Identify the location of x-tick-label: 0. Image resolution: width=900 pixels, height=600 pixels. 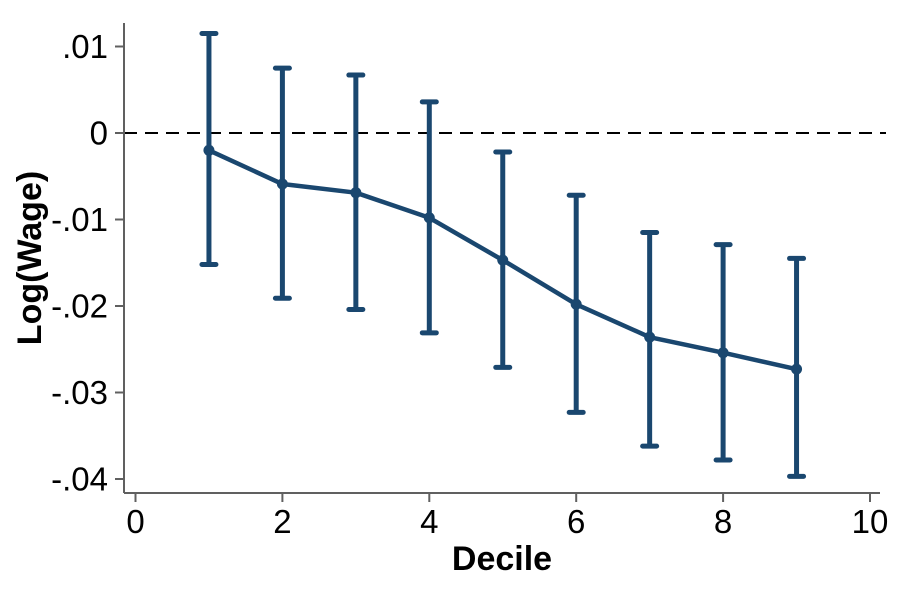
(135, 521).